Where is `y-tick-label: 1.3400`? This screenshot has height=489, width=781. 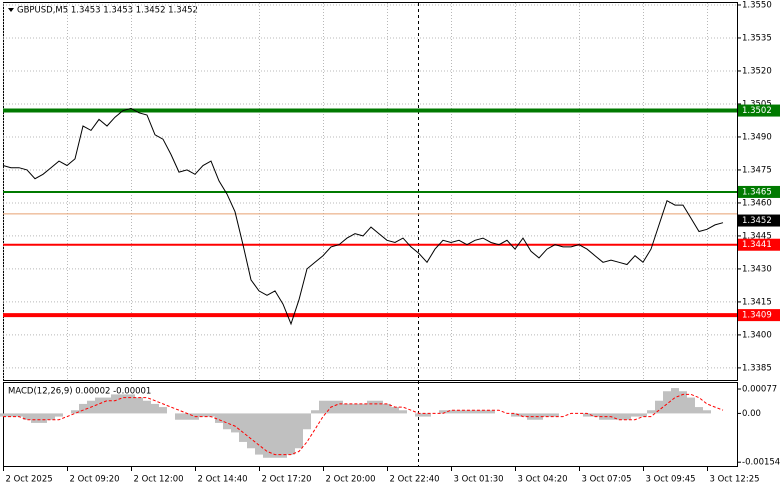
y-tick-label: 1.3400 is located at coordinates (757, 335).